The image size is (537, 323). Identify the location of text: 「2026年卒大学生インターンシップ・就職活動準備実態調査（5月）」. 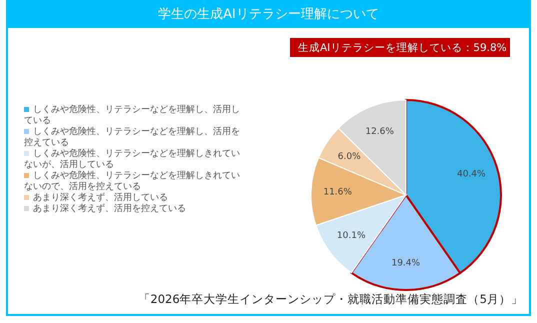
(330, 299).